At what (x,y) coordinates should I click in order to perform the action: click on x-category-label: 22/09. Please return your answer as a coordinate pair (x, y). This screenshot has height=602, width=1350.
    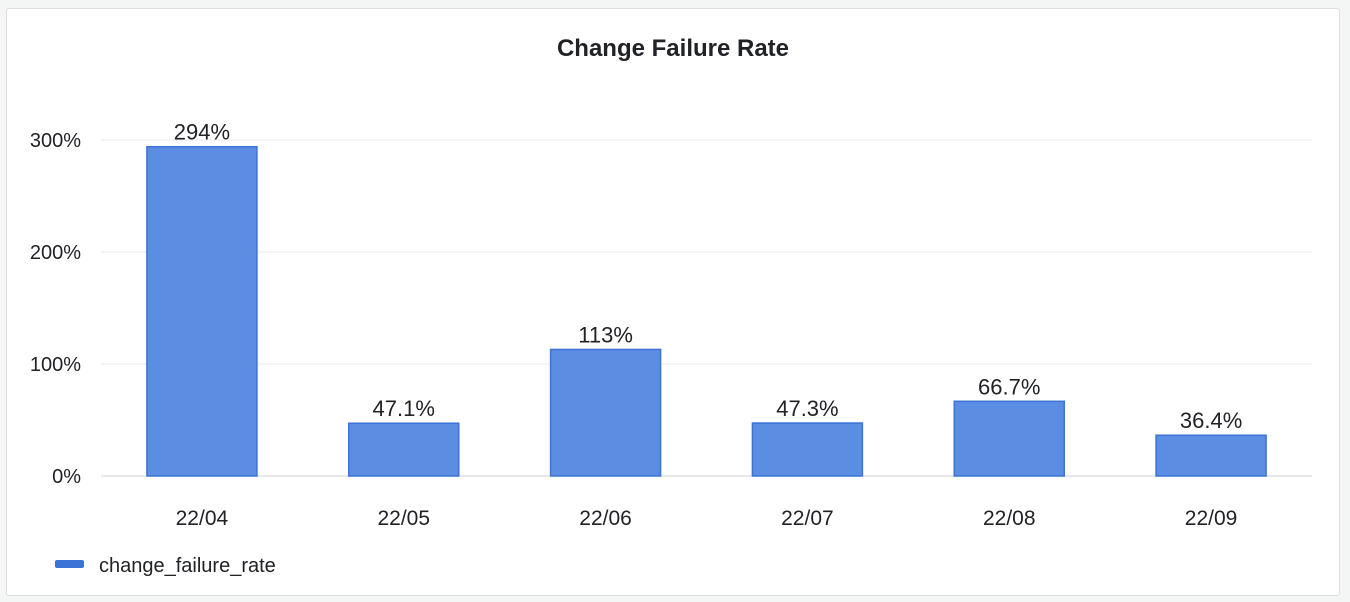
    Looking at the image, I should click on (1211, 518).